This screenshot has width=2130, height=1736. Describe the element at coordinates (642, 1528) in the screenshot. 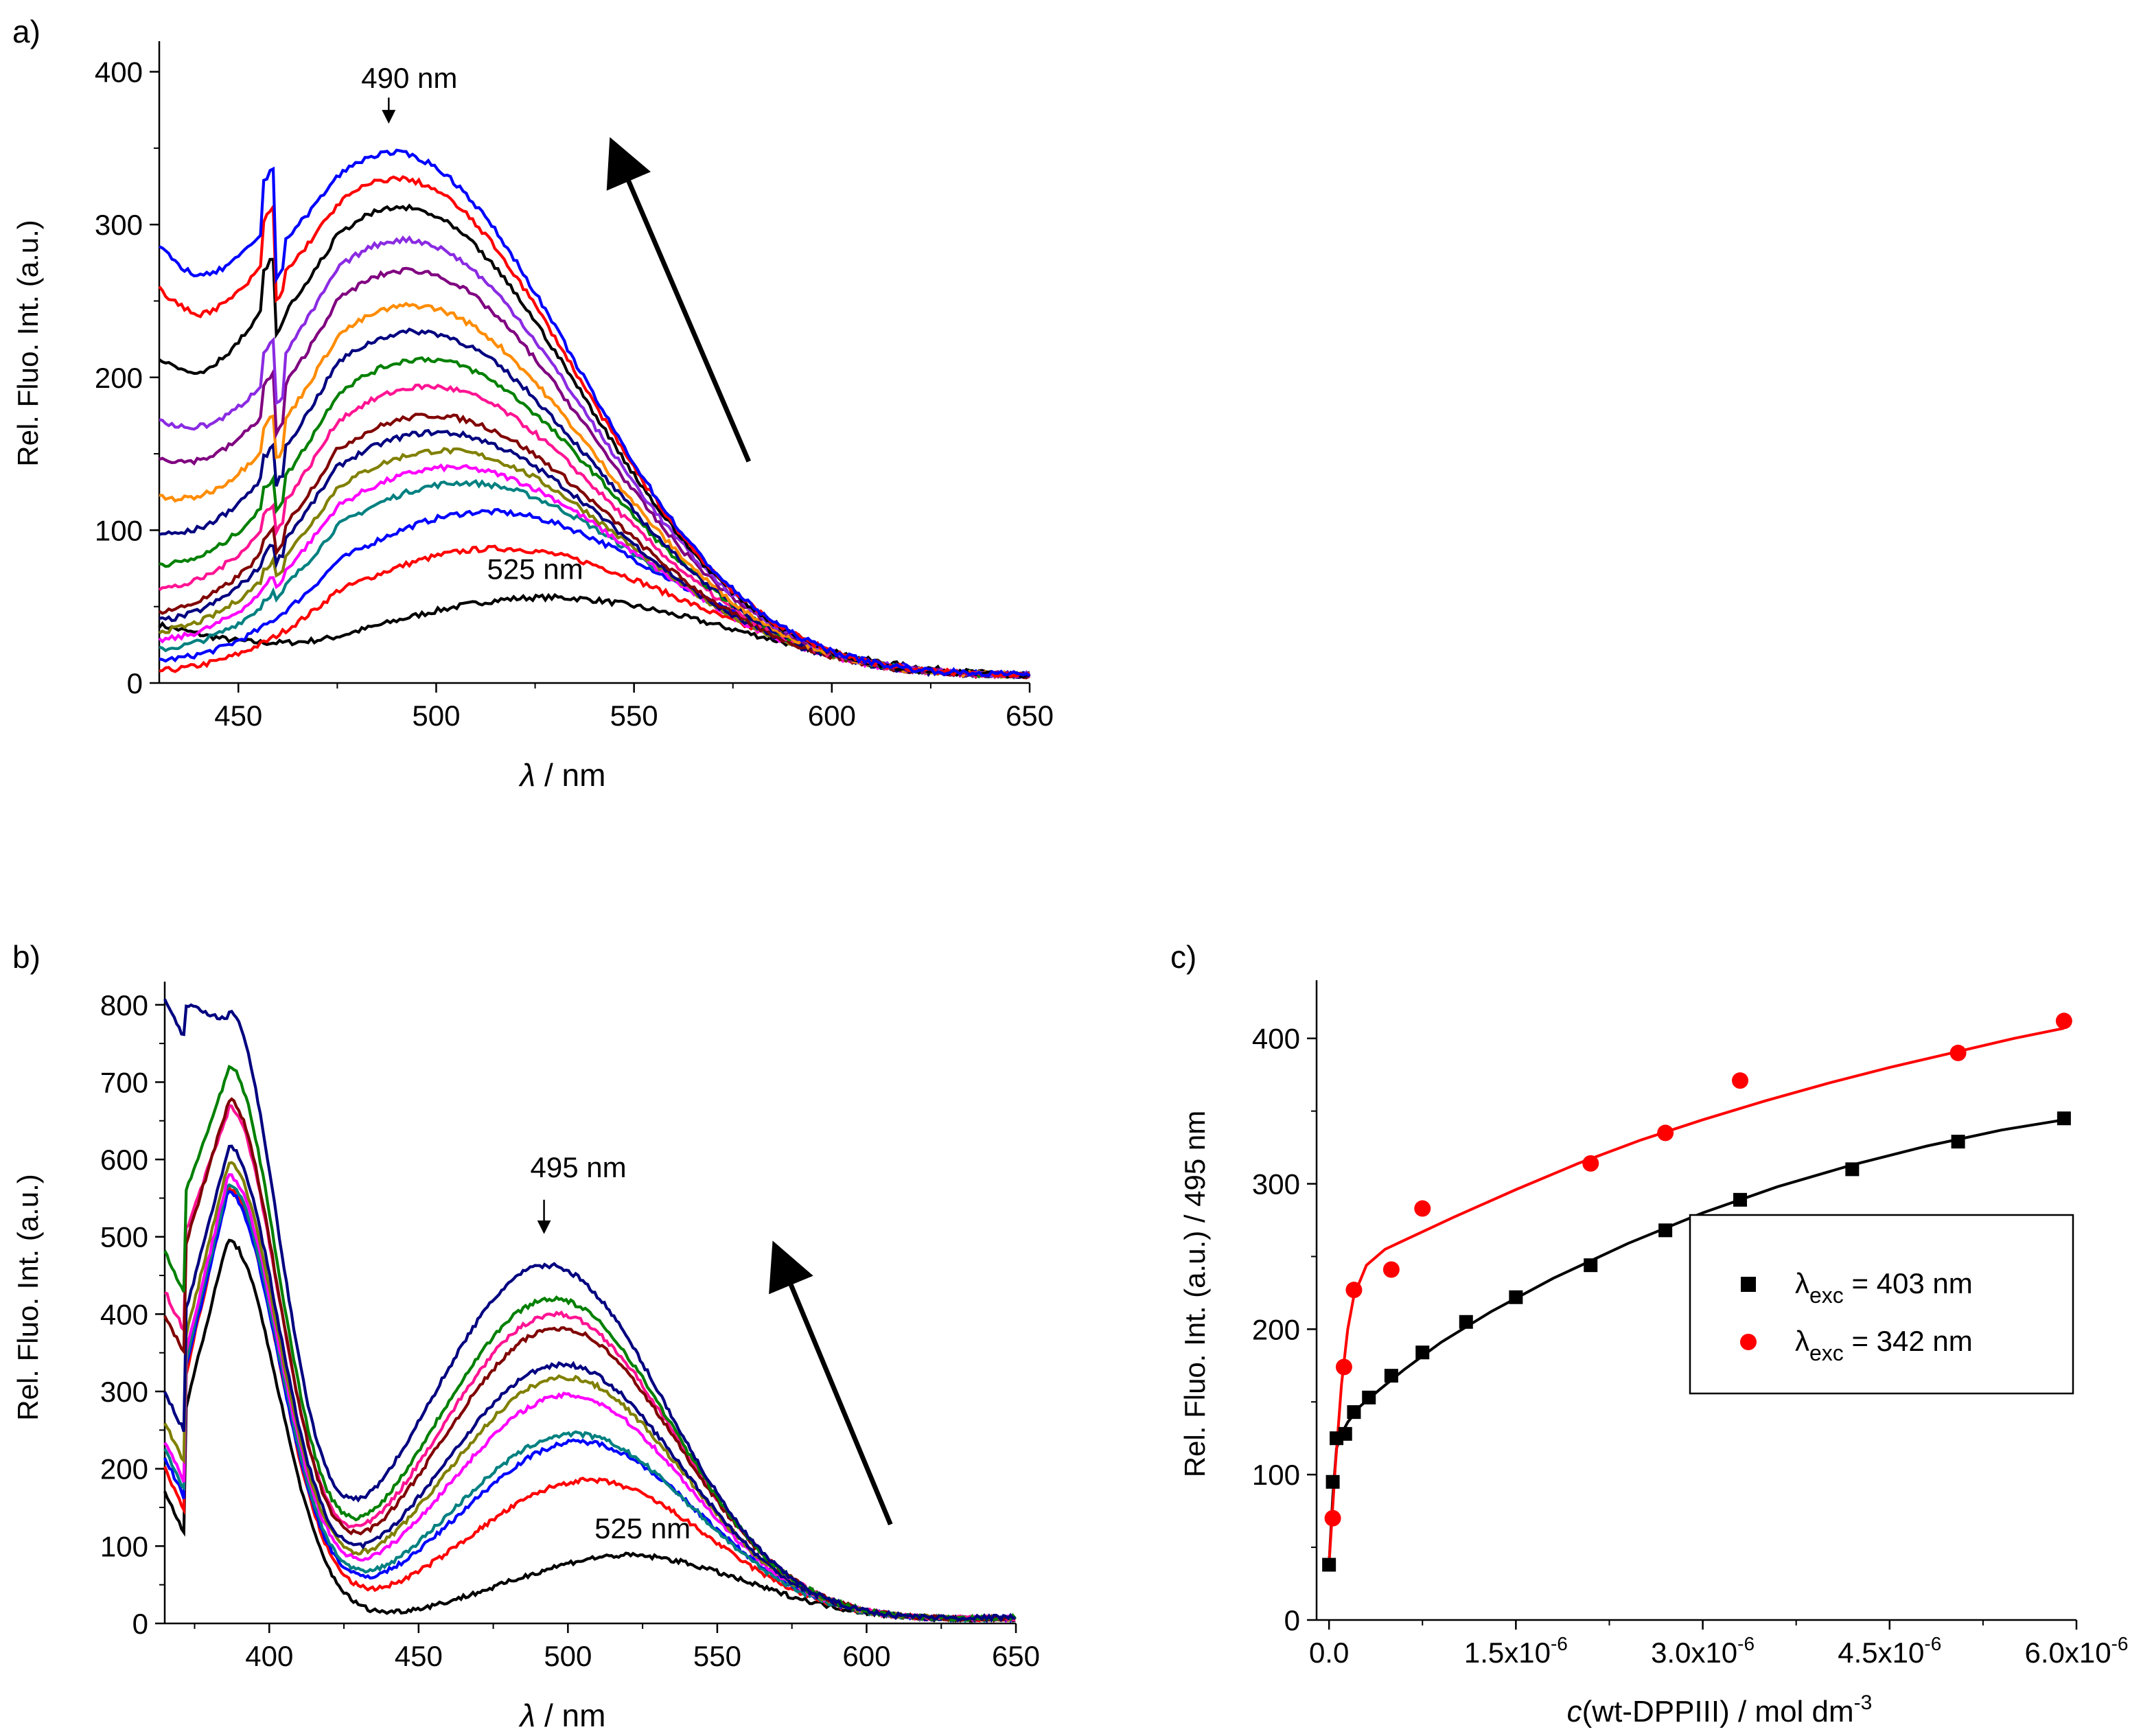

I see `panel-b-annotation-525: 525 nm` at that location.